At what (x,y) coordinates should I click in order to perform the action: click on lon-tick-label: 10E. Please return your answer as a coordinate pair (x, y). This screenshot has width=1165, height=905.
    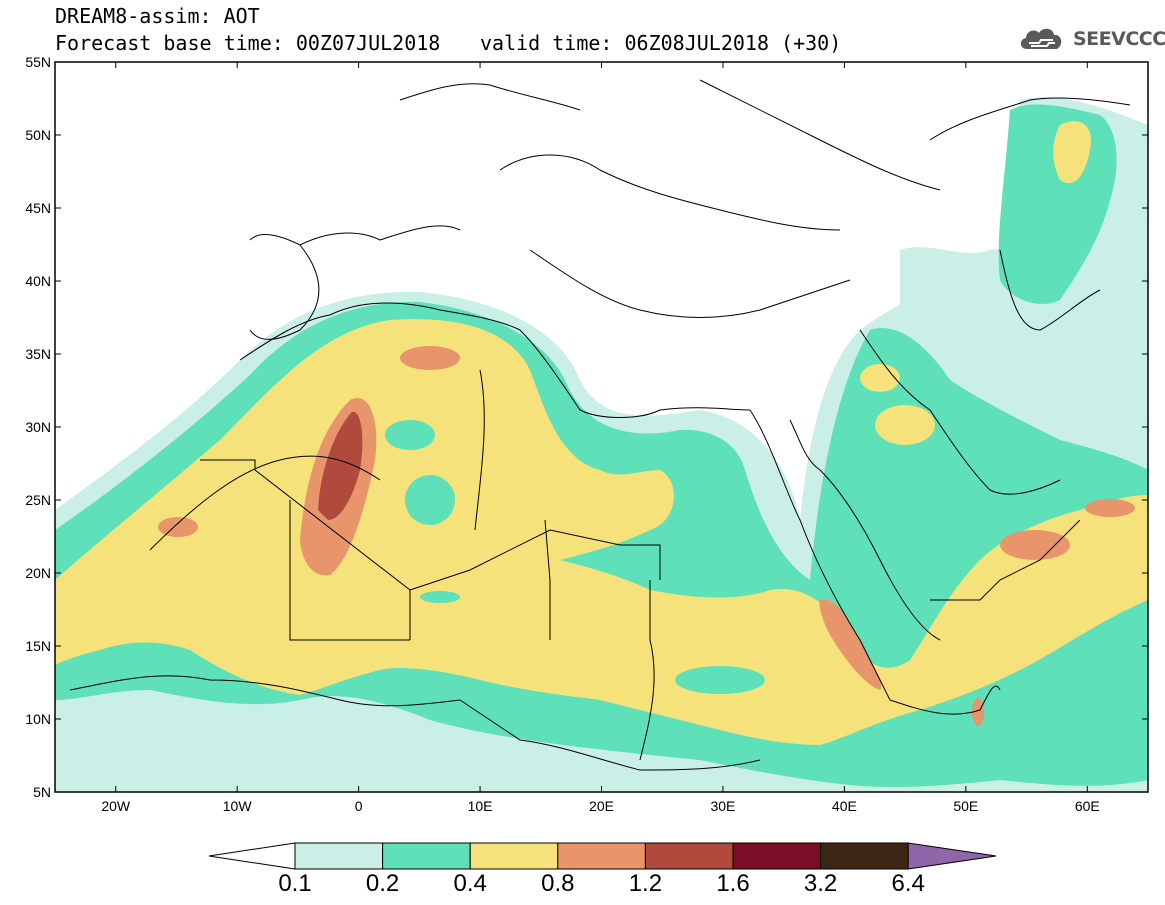
    Looking at the image, I should click on (480, 806).